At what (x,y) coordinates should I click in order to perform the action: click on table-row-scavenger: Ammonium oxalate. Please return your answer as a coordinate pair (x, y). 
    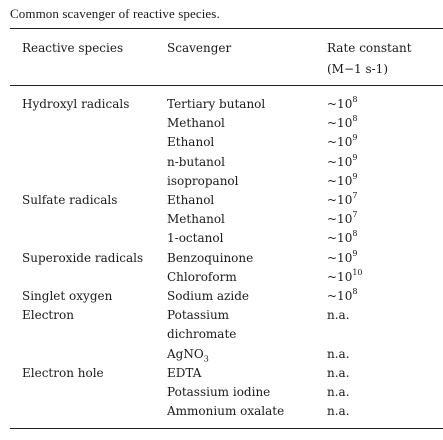
    Looking at the image, I should click on (225, 411).